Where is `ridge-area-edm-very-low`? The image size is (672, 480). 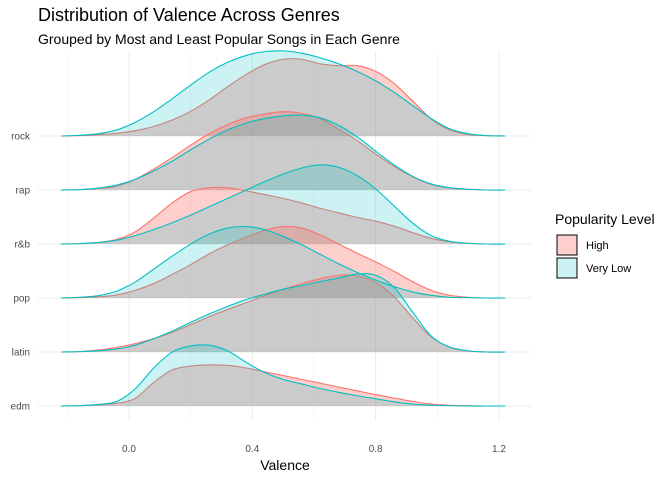
ridge-area-edm-very-low is located at coordinates (283, 375).